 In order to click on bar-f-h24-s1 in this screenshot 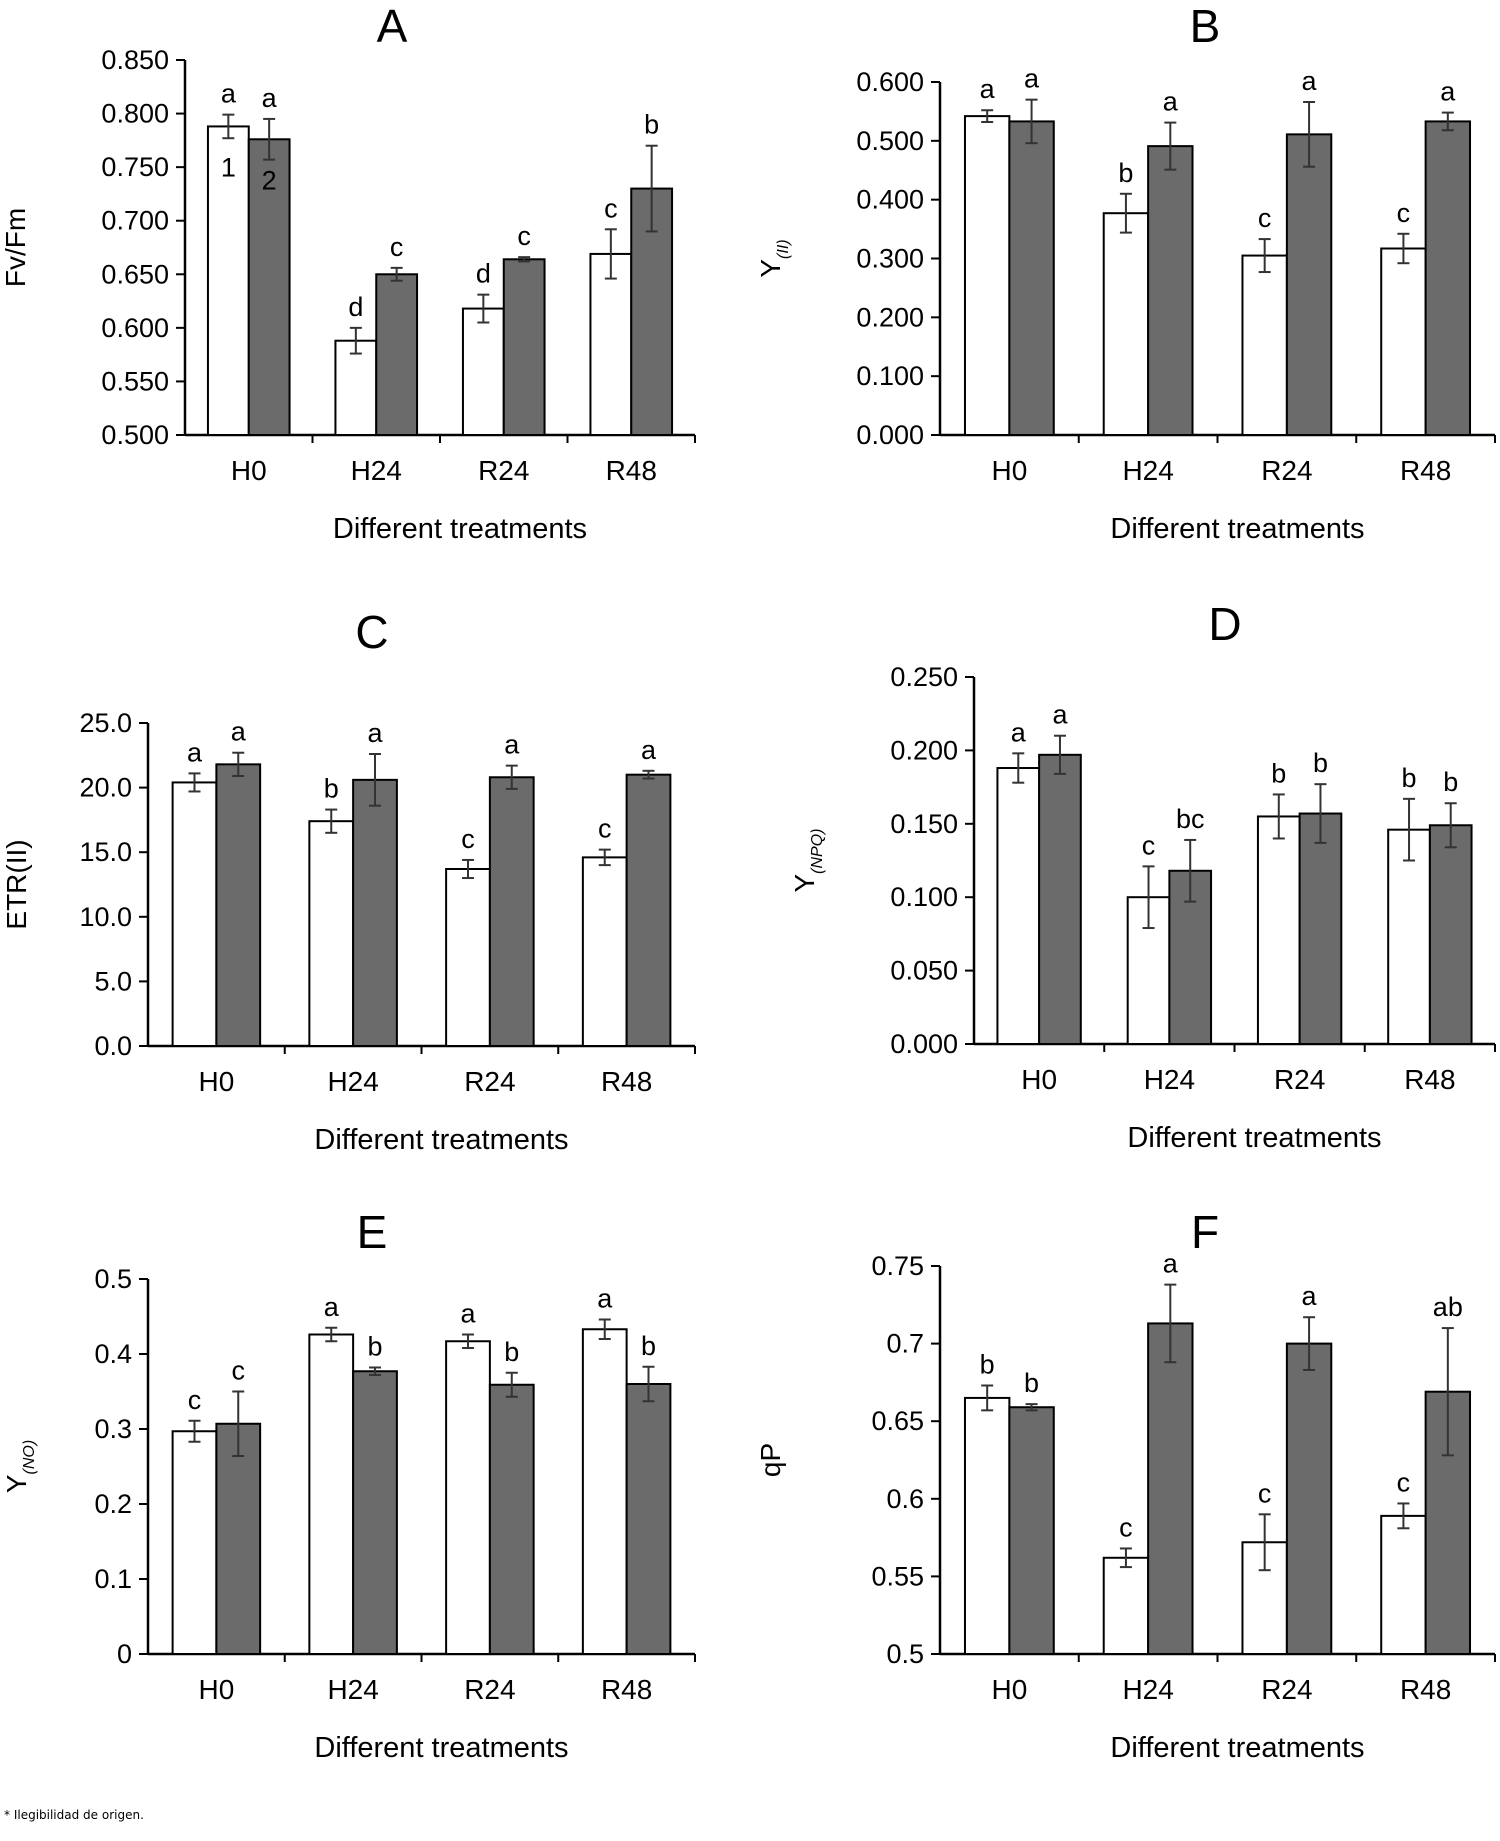, I will do `click(1126, 1605)`.